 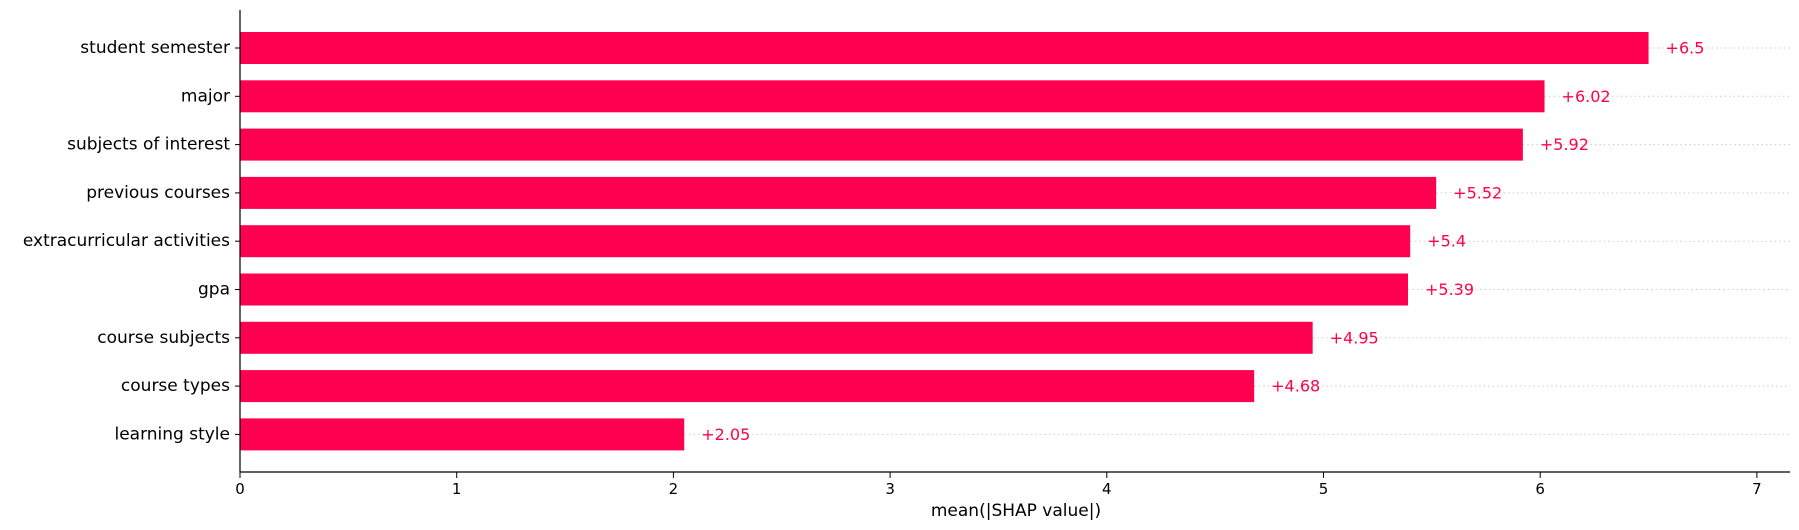 What do you see at coordinates (126, 241) in the screenshot?
I see `category-label: extracurricular activities` at bounding box center [126, 241].